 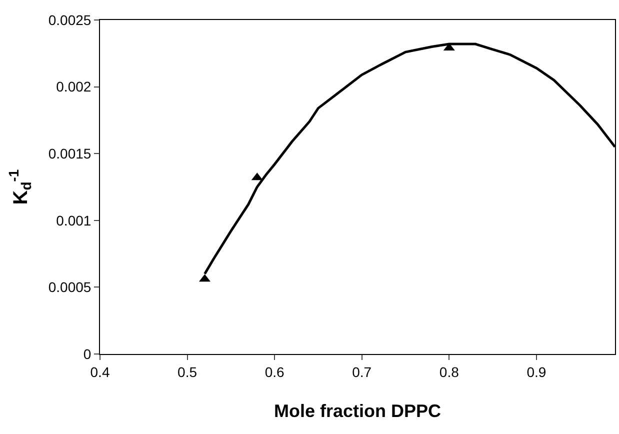 What do you see at coordinates (188, 372) in the screenshot?
I see `x-tick-label: 0.5` at bounding box center [188, 372].